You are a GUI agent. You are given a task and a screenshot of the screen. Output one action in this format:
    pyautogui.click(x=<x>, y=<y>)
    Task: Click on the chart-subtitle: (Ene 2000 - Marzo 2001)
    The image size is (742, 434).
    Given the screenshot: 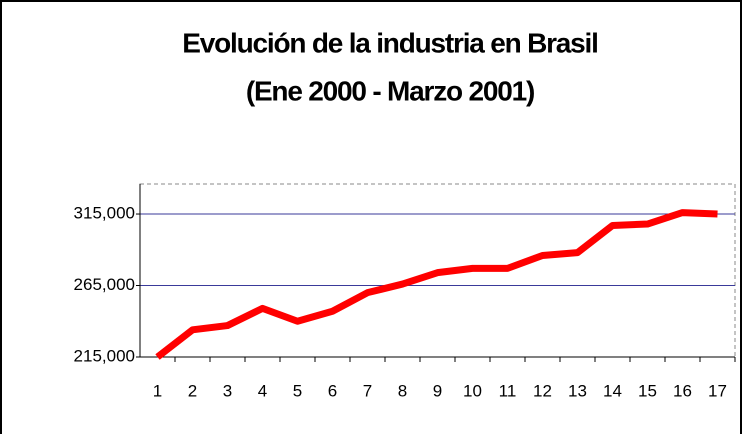 What is the action you would take?
    pyautogui.click(x=390, y=90)
    